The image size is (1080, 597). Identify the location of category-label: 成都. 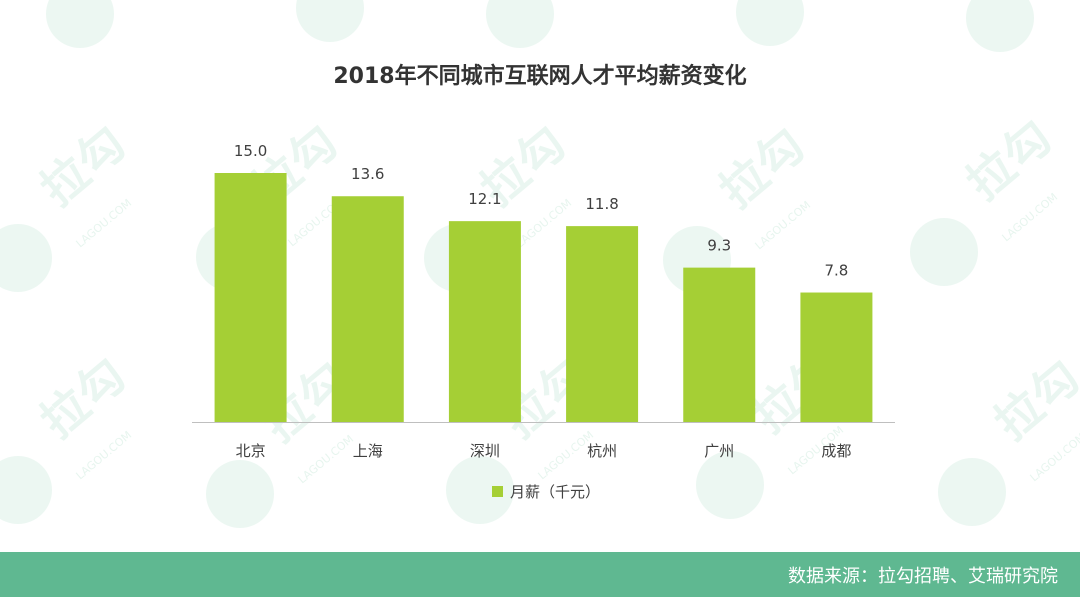
(836, 451).